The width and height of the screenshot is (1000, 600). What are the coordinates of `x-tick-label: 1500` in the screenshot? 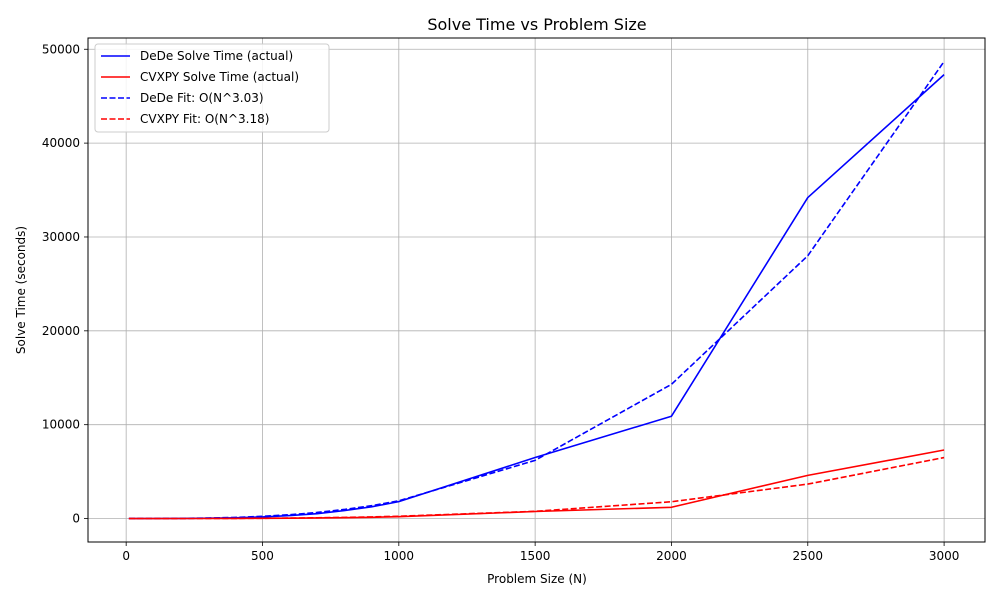 It's located at (535, 556).